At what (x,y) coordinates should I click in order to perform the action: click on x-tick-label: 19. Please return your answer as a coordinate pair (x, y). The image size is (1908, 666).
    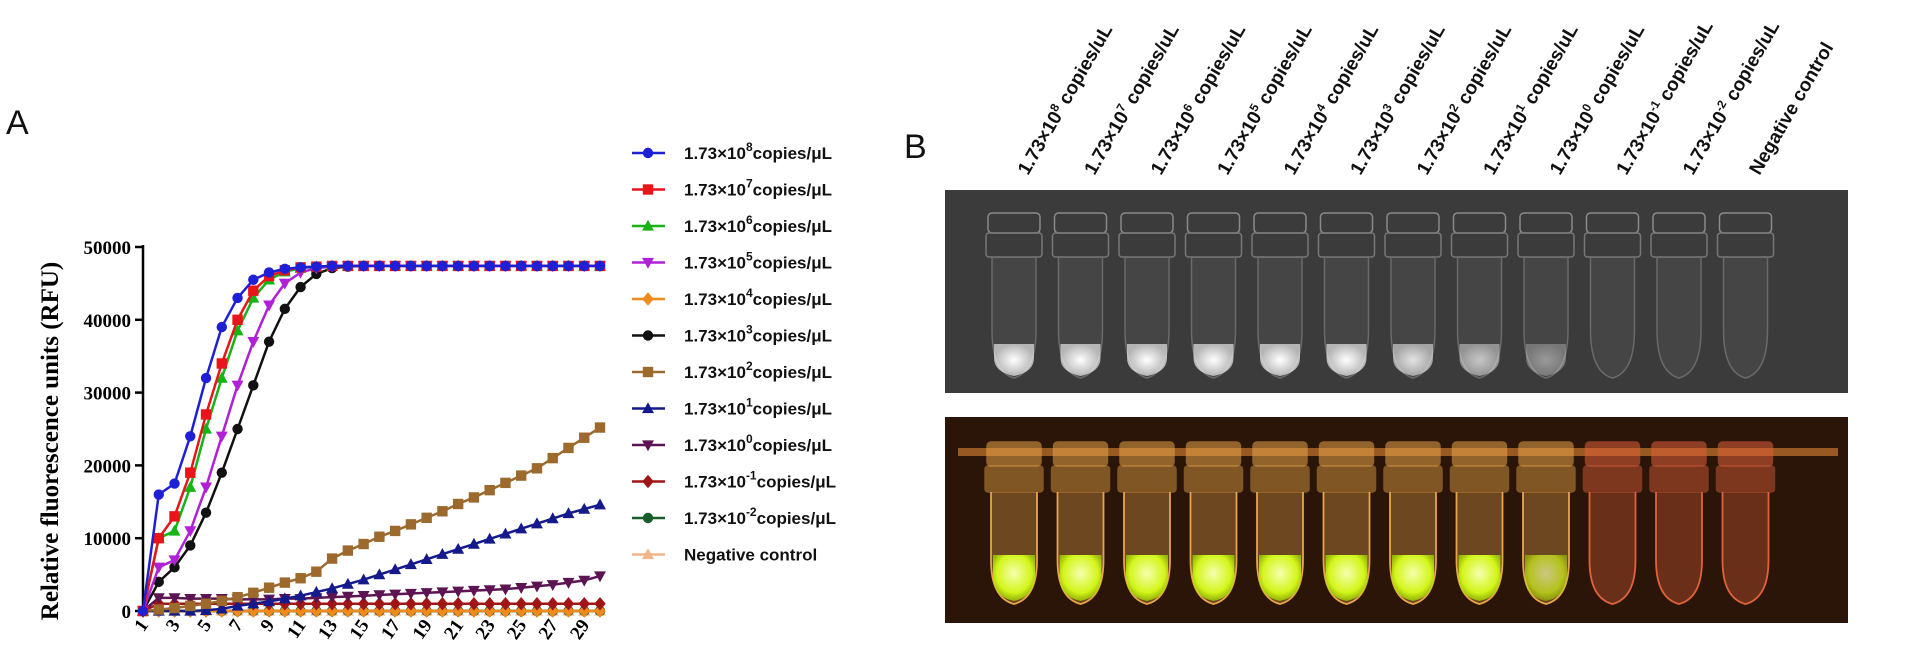
    Looking at the image, I should click on (423, 630).